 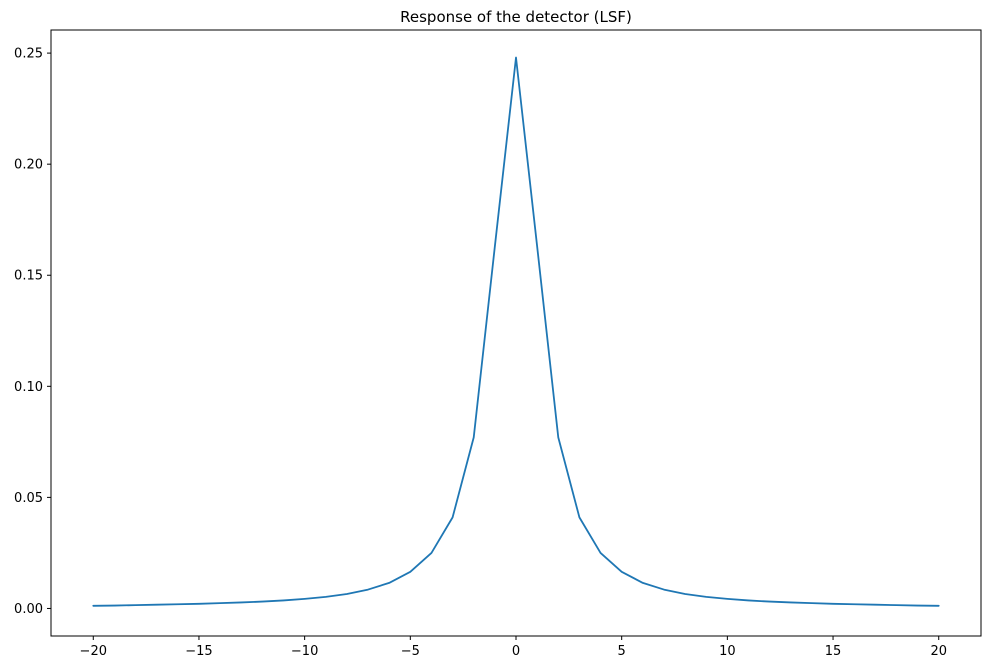 What do you see at coordinates (622, 651) in the screenshot?
I see `x-tick-label: 5` at bounding box center [622, 651].